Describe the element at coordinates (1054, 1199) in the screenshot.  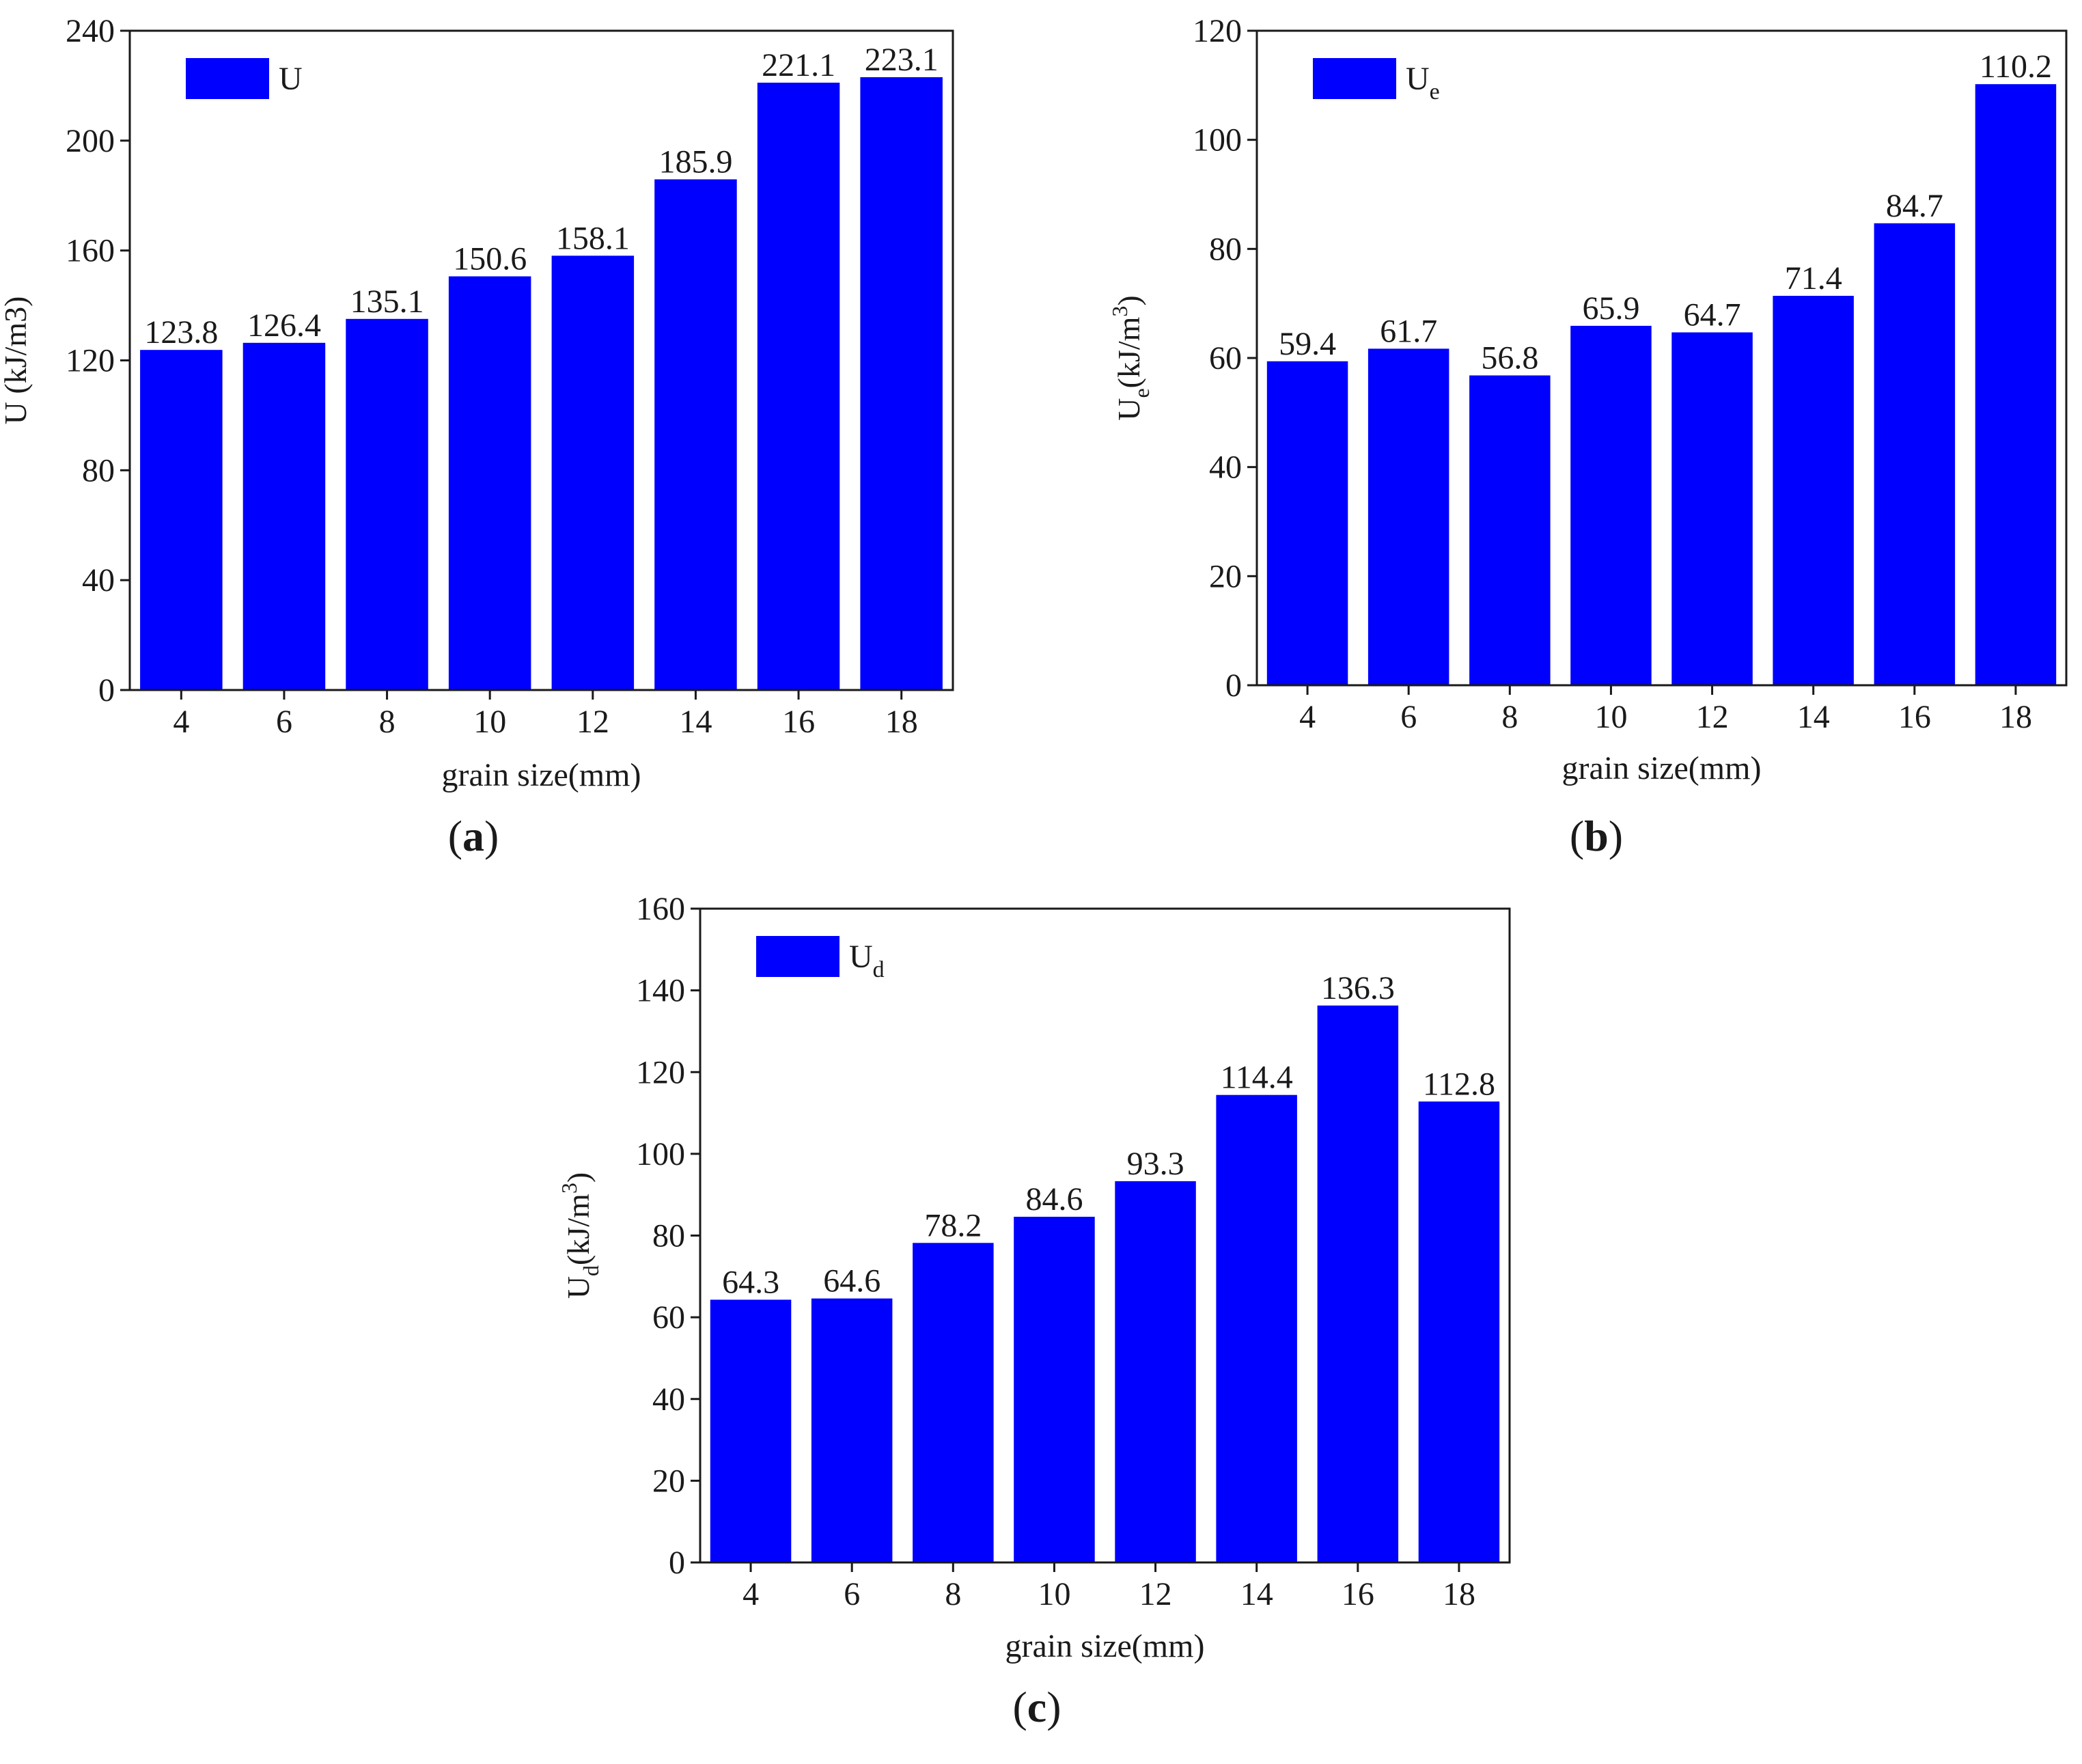
I see `data-label: 84.6` at that location.